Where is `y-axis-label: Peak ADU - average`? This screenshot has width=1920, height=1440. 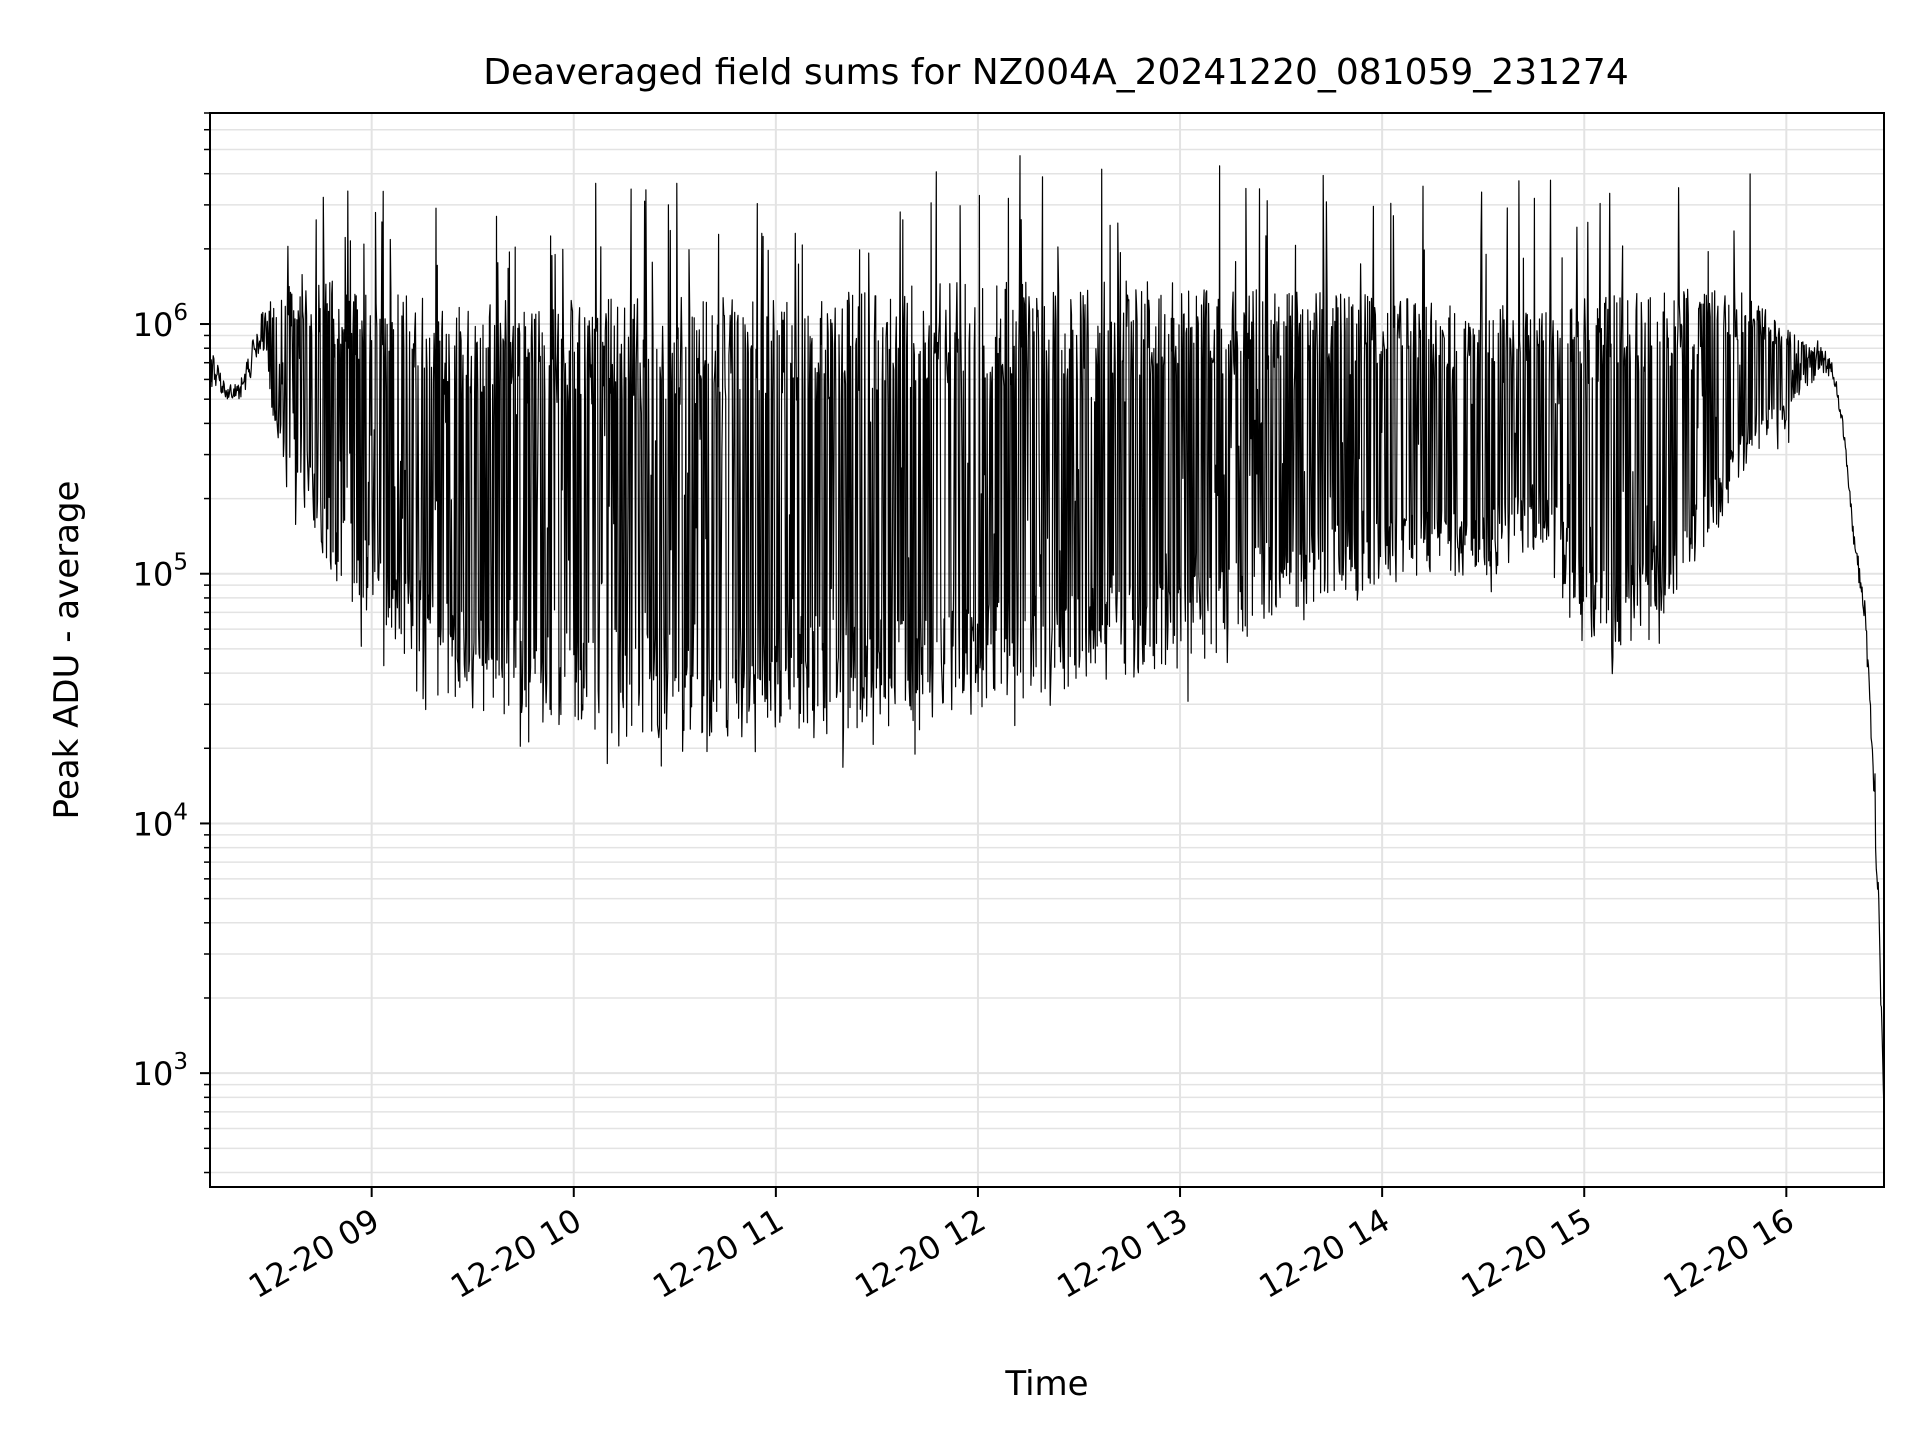
y-axis-label: Peak ADU - average is located at coordinates (67, 650).